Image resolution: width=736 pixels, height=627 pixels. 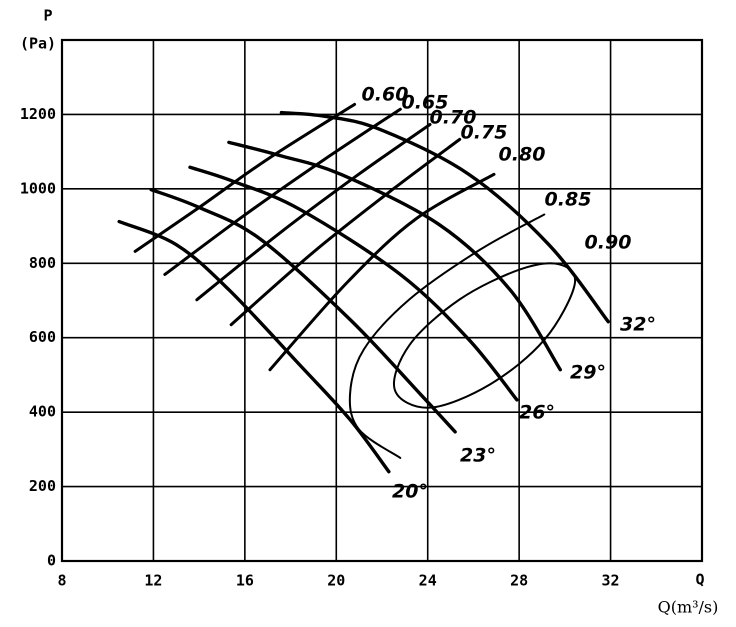 What do you see at coordinates (42, 263) in the screenshot?
I see `y-tick-label: 800` at bounding box center [42, 263].